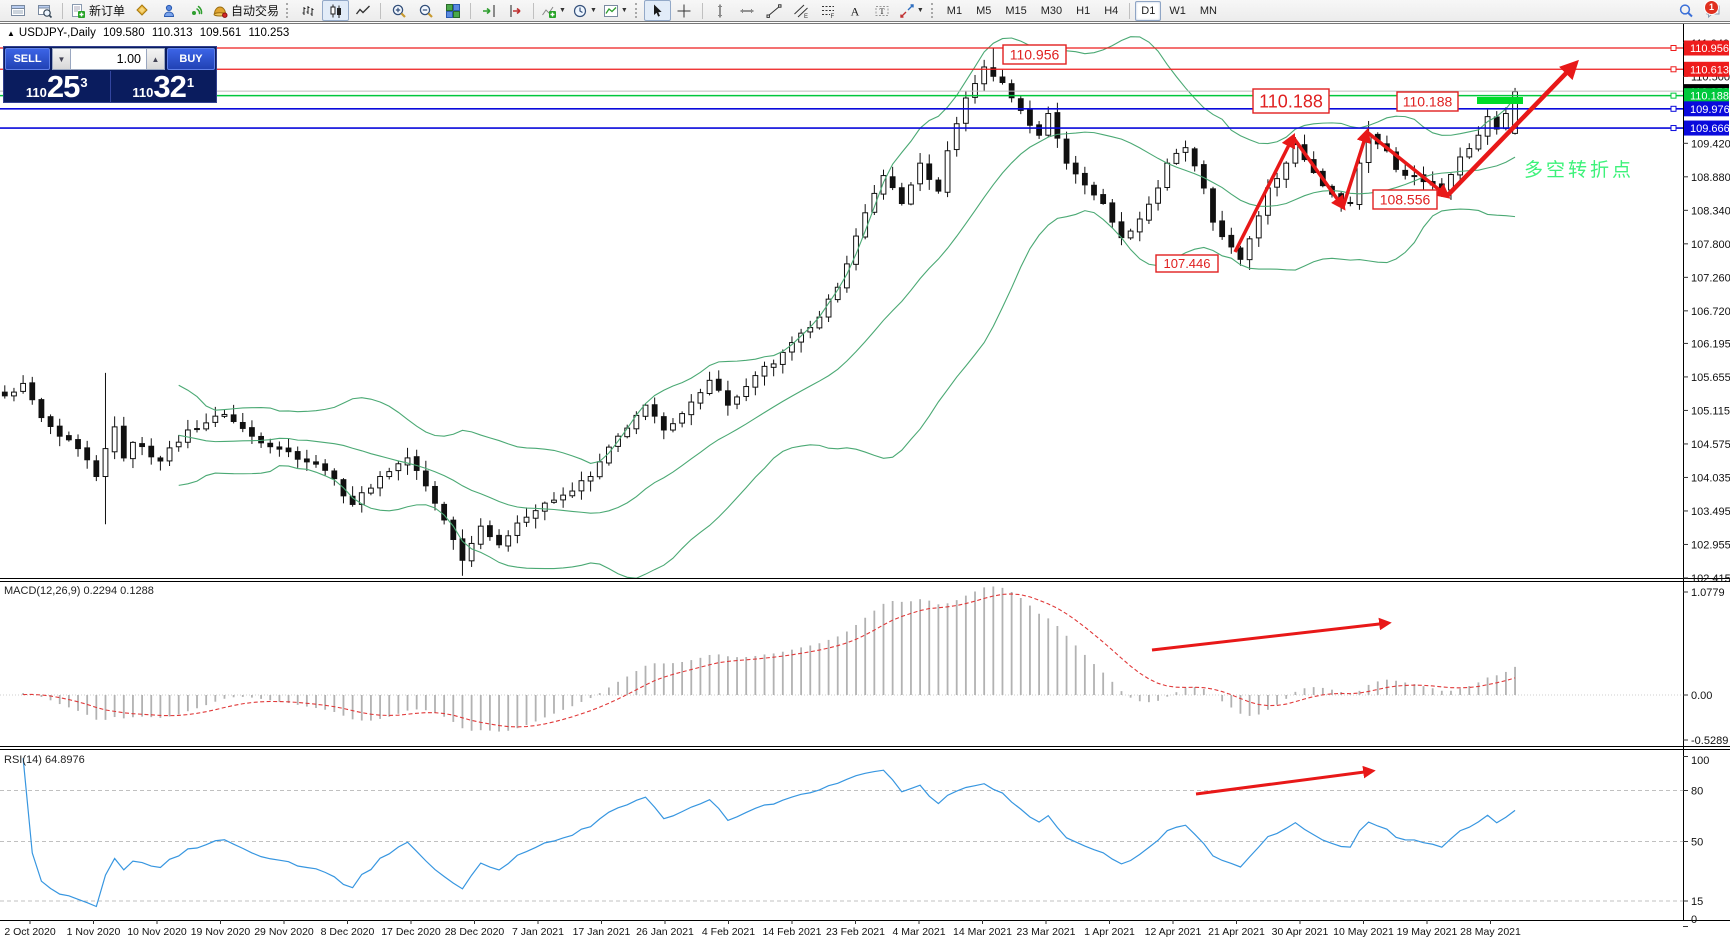 This screenshot has width=1730, height=942. I want to click on rsi-scale-label: 15, so click(1697, 902).